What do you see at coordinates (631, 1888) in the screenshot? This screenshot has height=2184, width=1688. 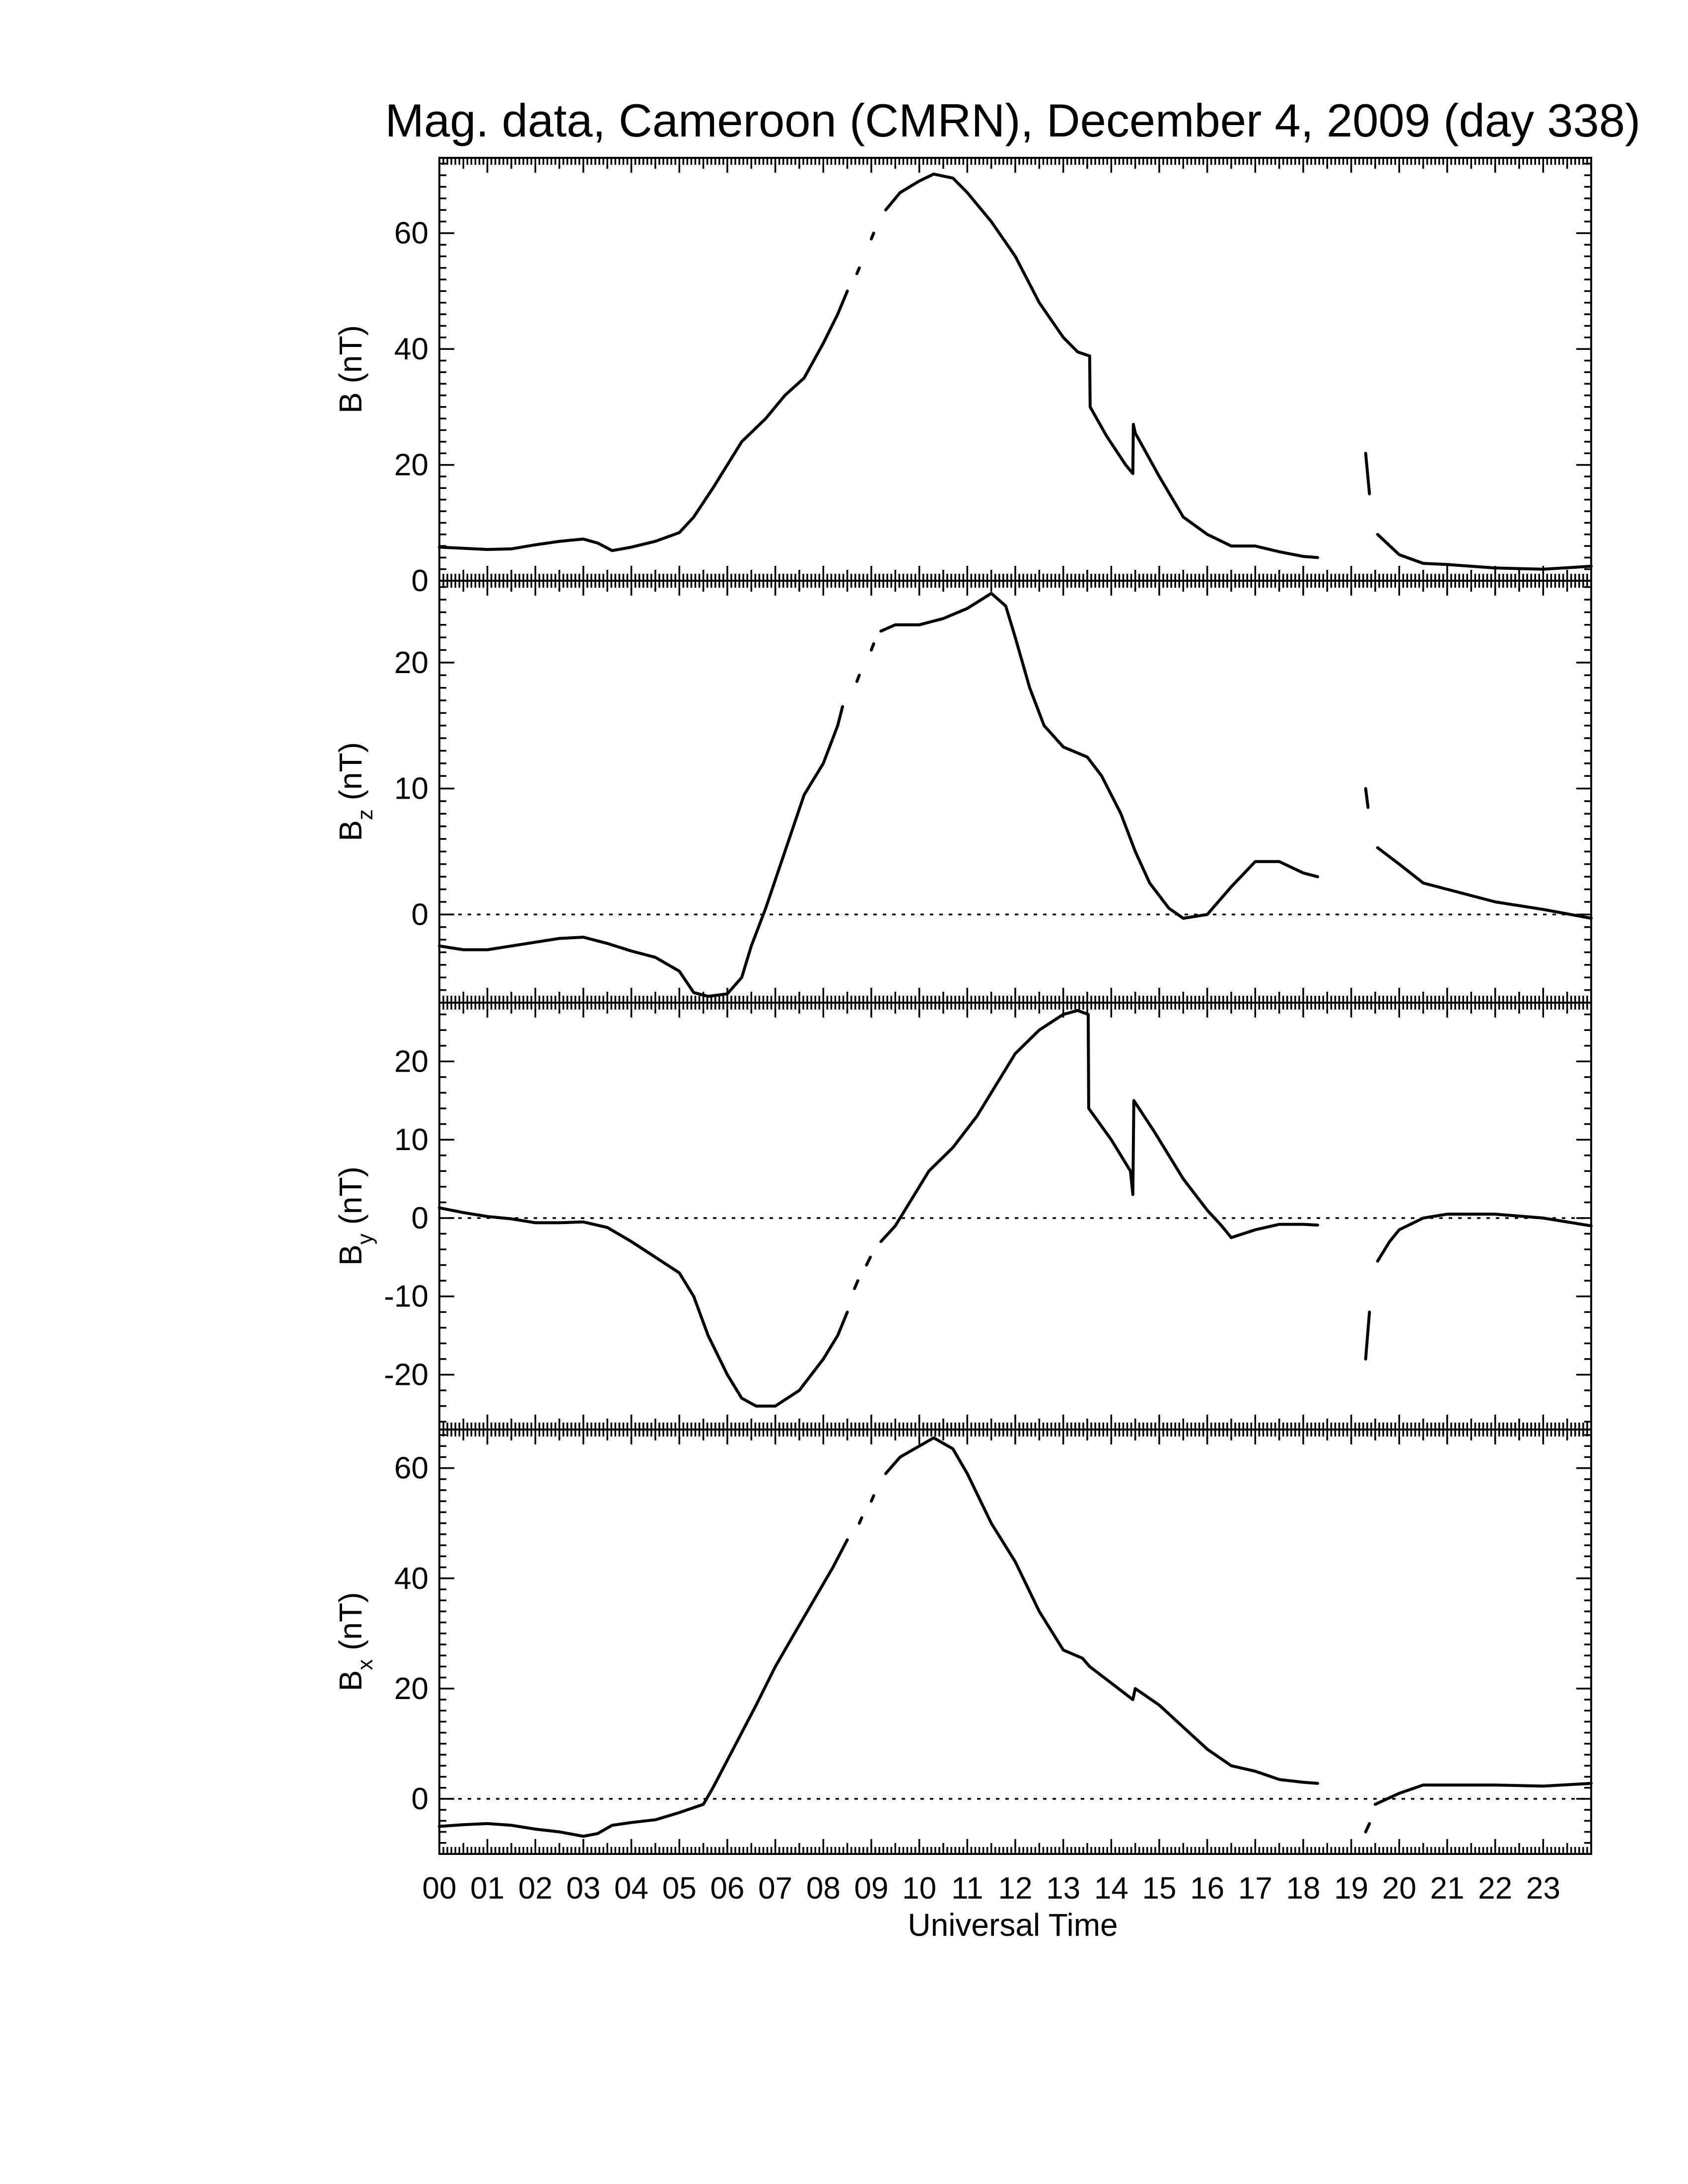 I see `x-tick-label: 04` at bounding box center [631, 1888].